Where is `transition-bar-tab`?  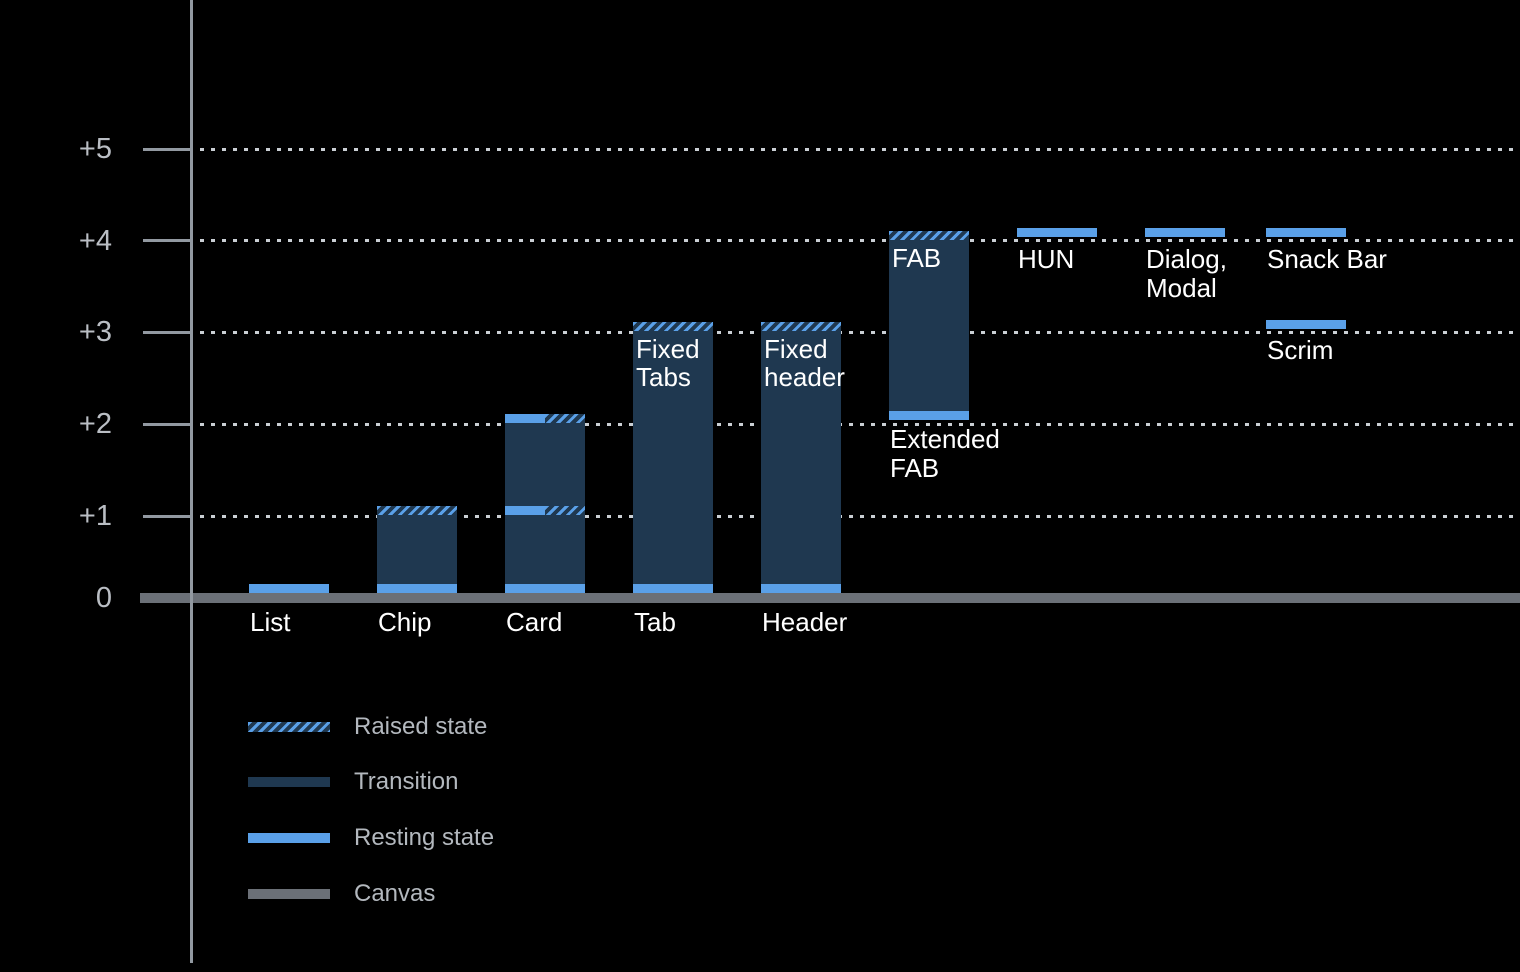 transition-bar-tab is located at coordinates (673, 457).